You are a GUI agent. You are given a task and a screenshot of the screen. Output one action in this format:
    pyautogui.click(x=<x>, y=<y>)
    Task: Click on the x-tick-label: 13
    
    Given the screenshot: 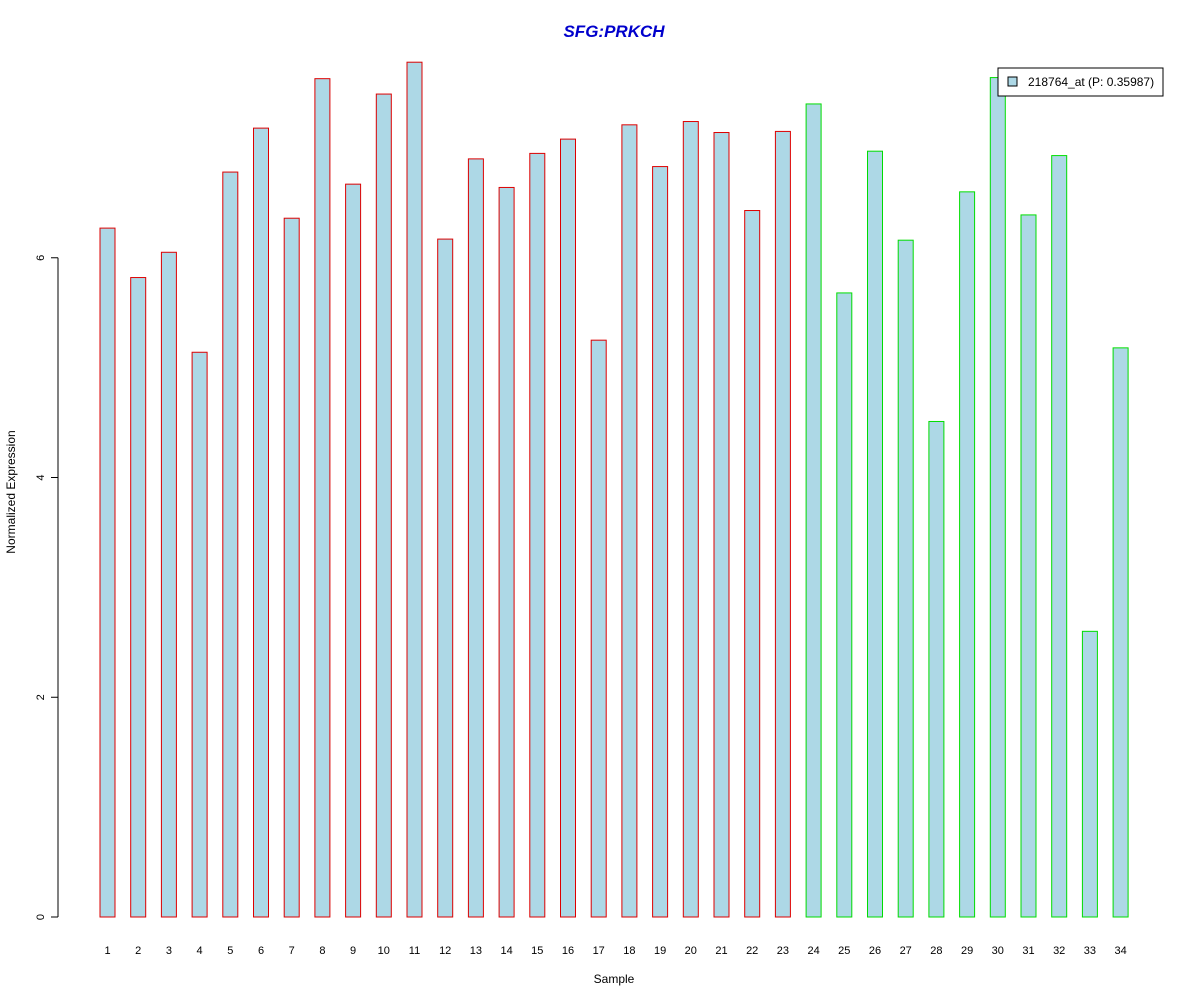 What is the action you would take?
    pyautogui.click(x=476, y=951)
    